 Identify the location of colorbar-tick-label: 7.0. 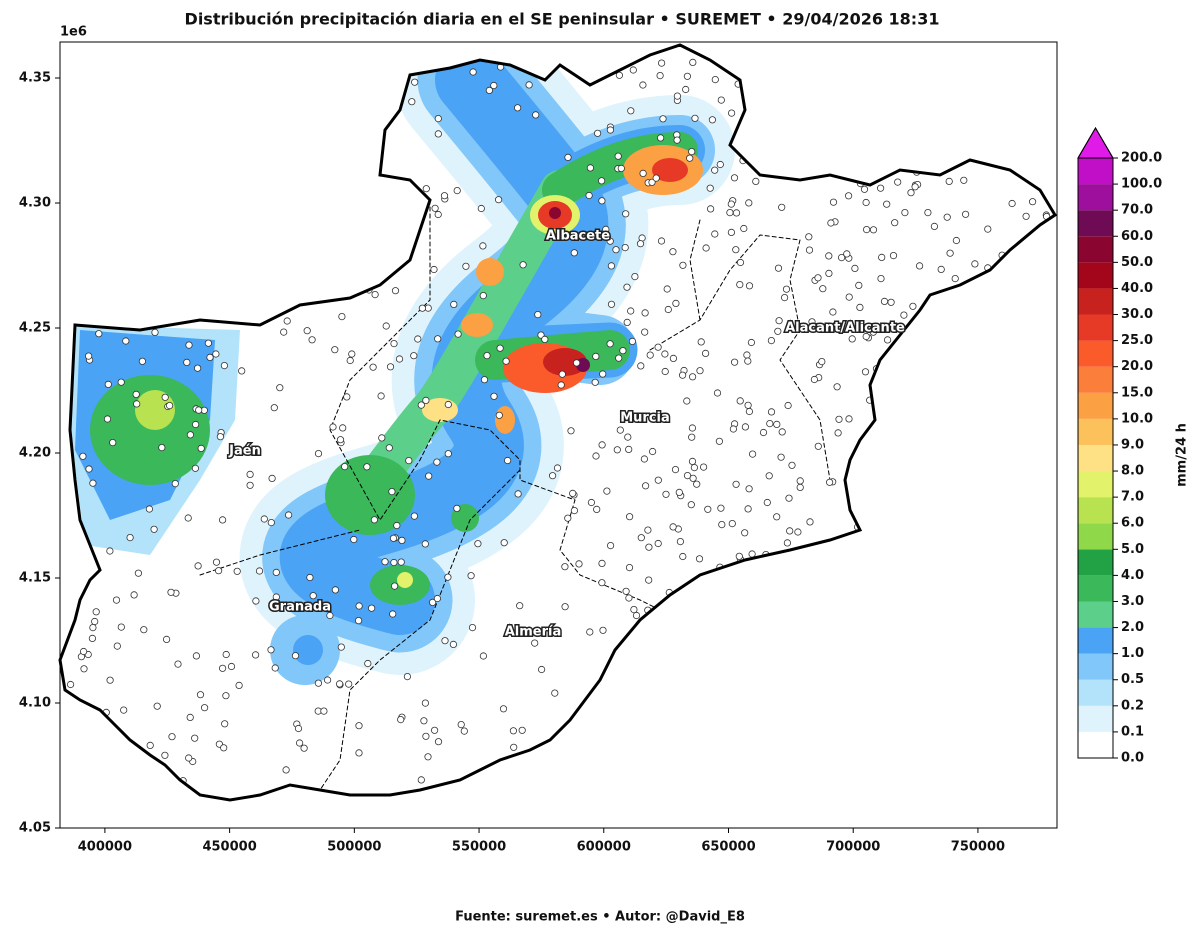
(1132, 497).